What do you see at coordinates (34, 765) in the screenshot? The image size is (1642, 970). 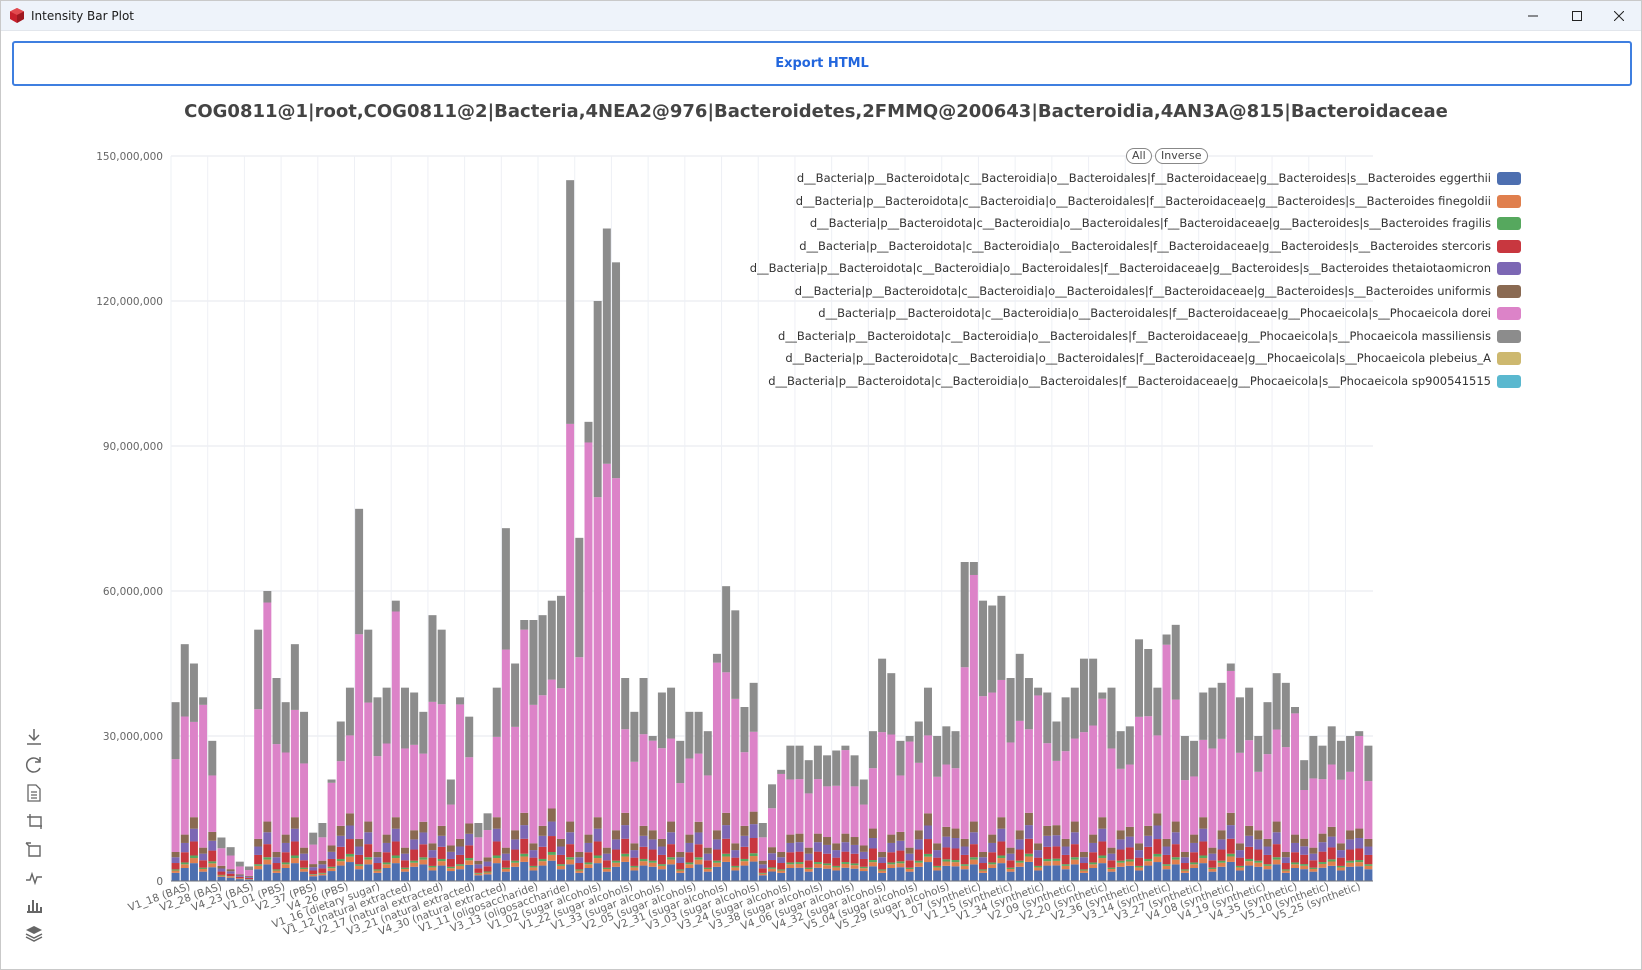 I see `refresh-icon` at bounding box center [34, 765].